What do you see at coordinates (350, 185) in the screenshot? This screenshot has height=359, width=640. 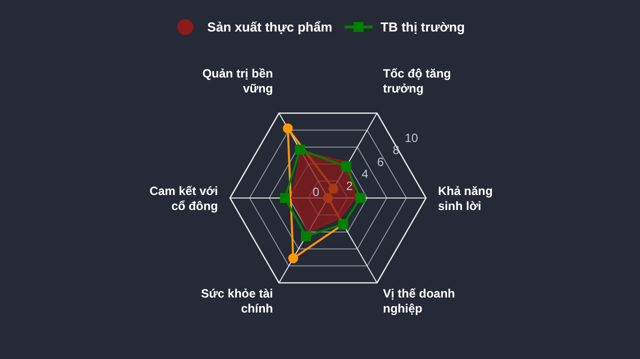 I see `y-tick-label: 2` at bounding box center [350, 185].